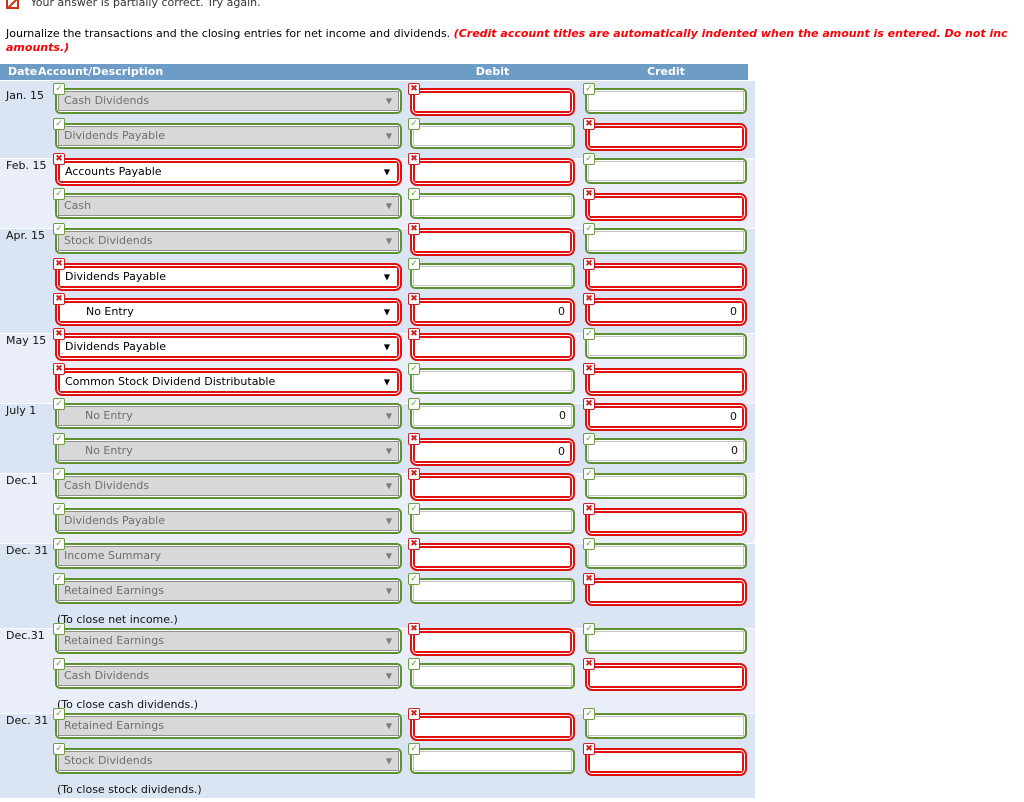 The width and height of the screenshot is (1024, 802). What do you see at coordinates (26, 235) in the screenshot?
I see `entry-date: Apr. 15` at bounding box center [26, 235].